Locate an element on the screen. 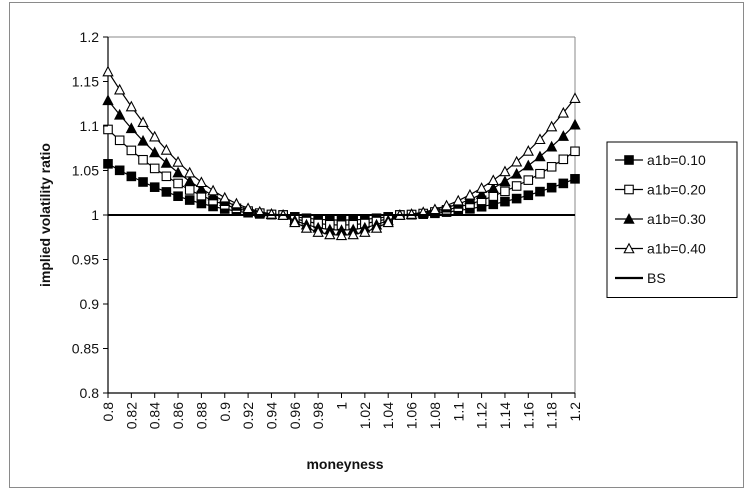 The width and height of the screenshot is (747, 492). x-tick-label: 0.96 is located at coordinates (295, 415).